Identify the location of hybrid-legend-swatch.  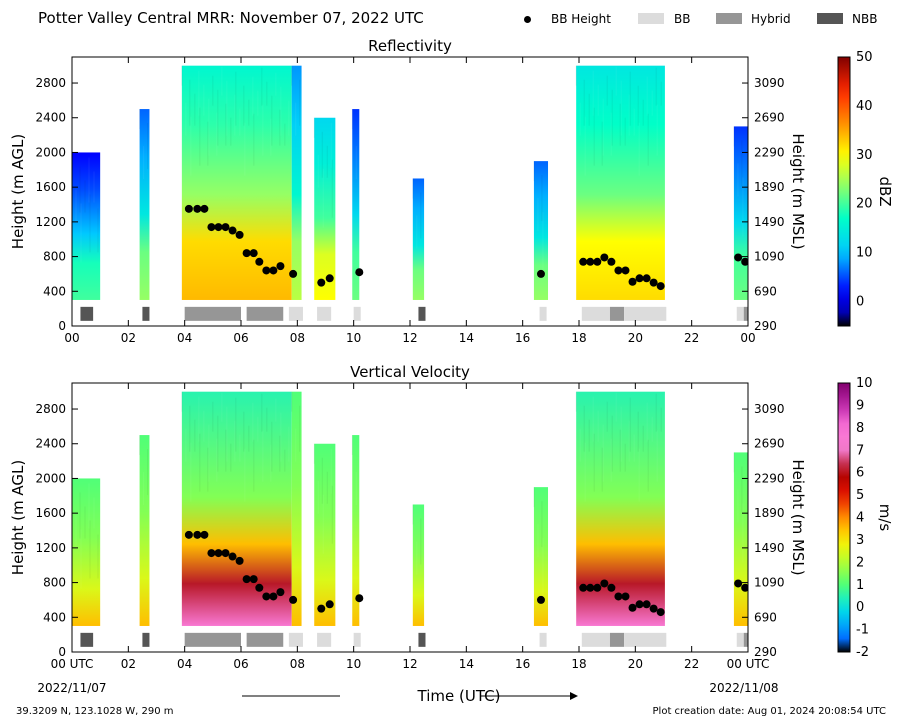
(729, 18).